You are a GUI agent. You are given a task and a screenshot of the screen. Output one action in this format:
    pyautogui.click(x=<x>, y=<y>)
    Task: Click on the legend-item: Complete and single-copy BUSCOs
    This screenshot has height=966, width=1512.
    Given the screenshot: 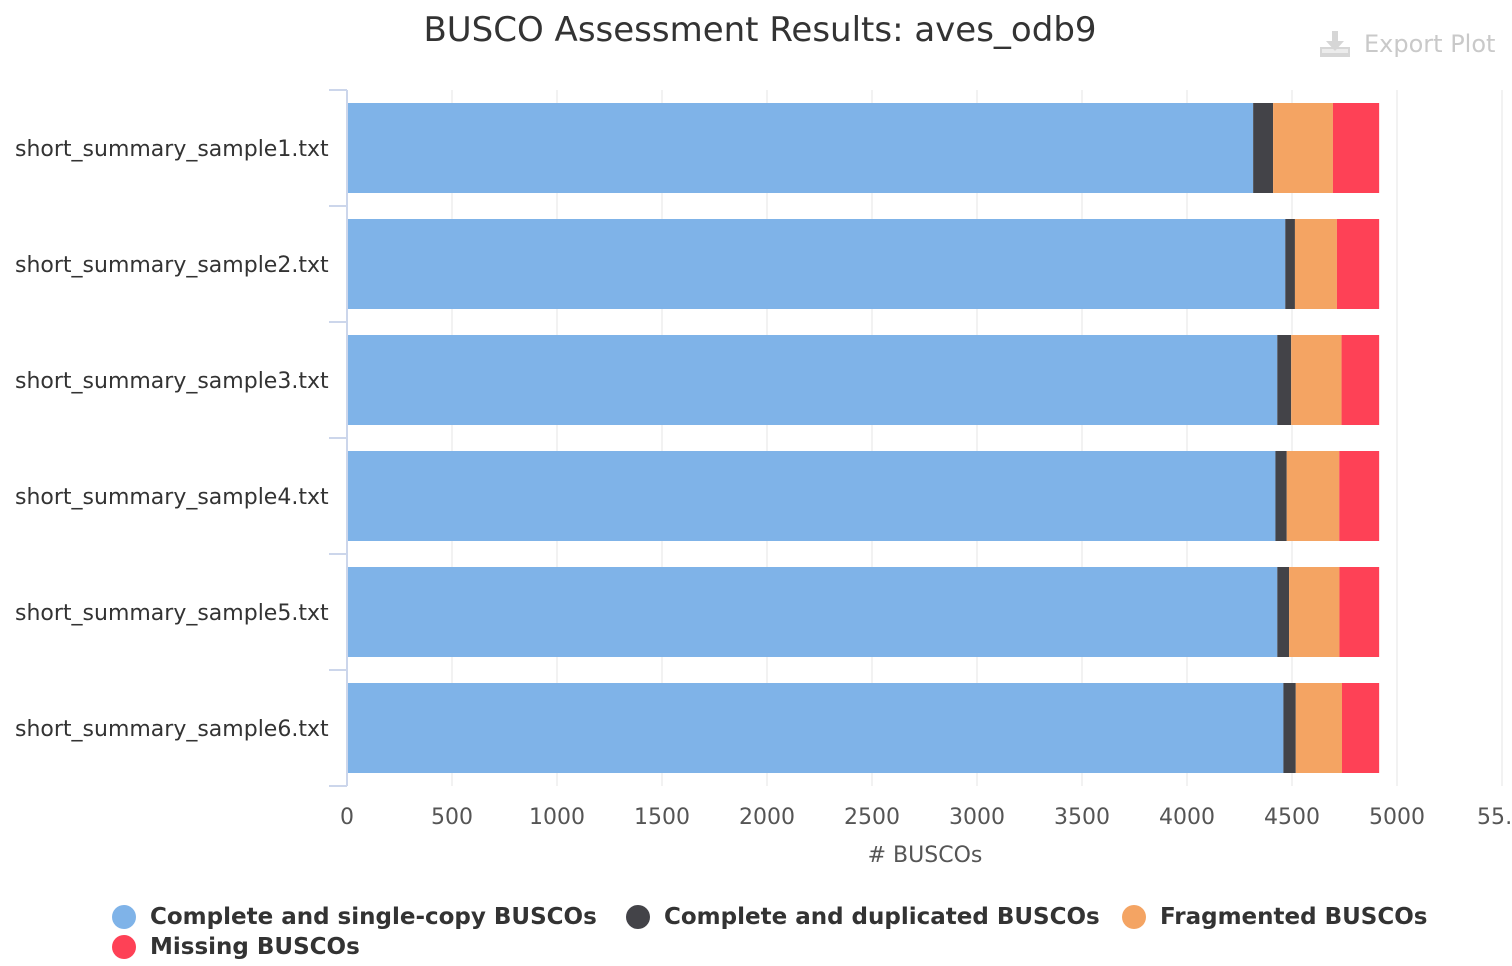 What is the action you would take?
    pyautogui.click(x=369, y=917)
    